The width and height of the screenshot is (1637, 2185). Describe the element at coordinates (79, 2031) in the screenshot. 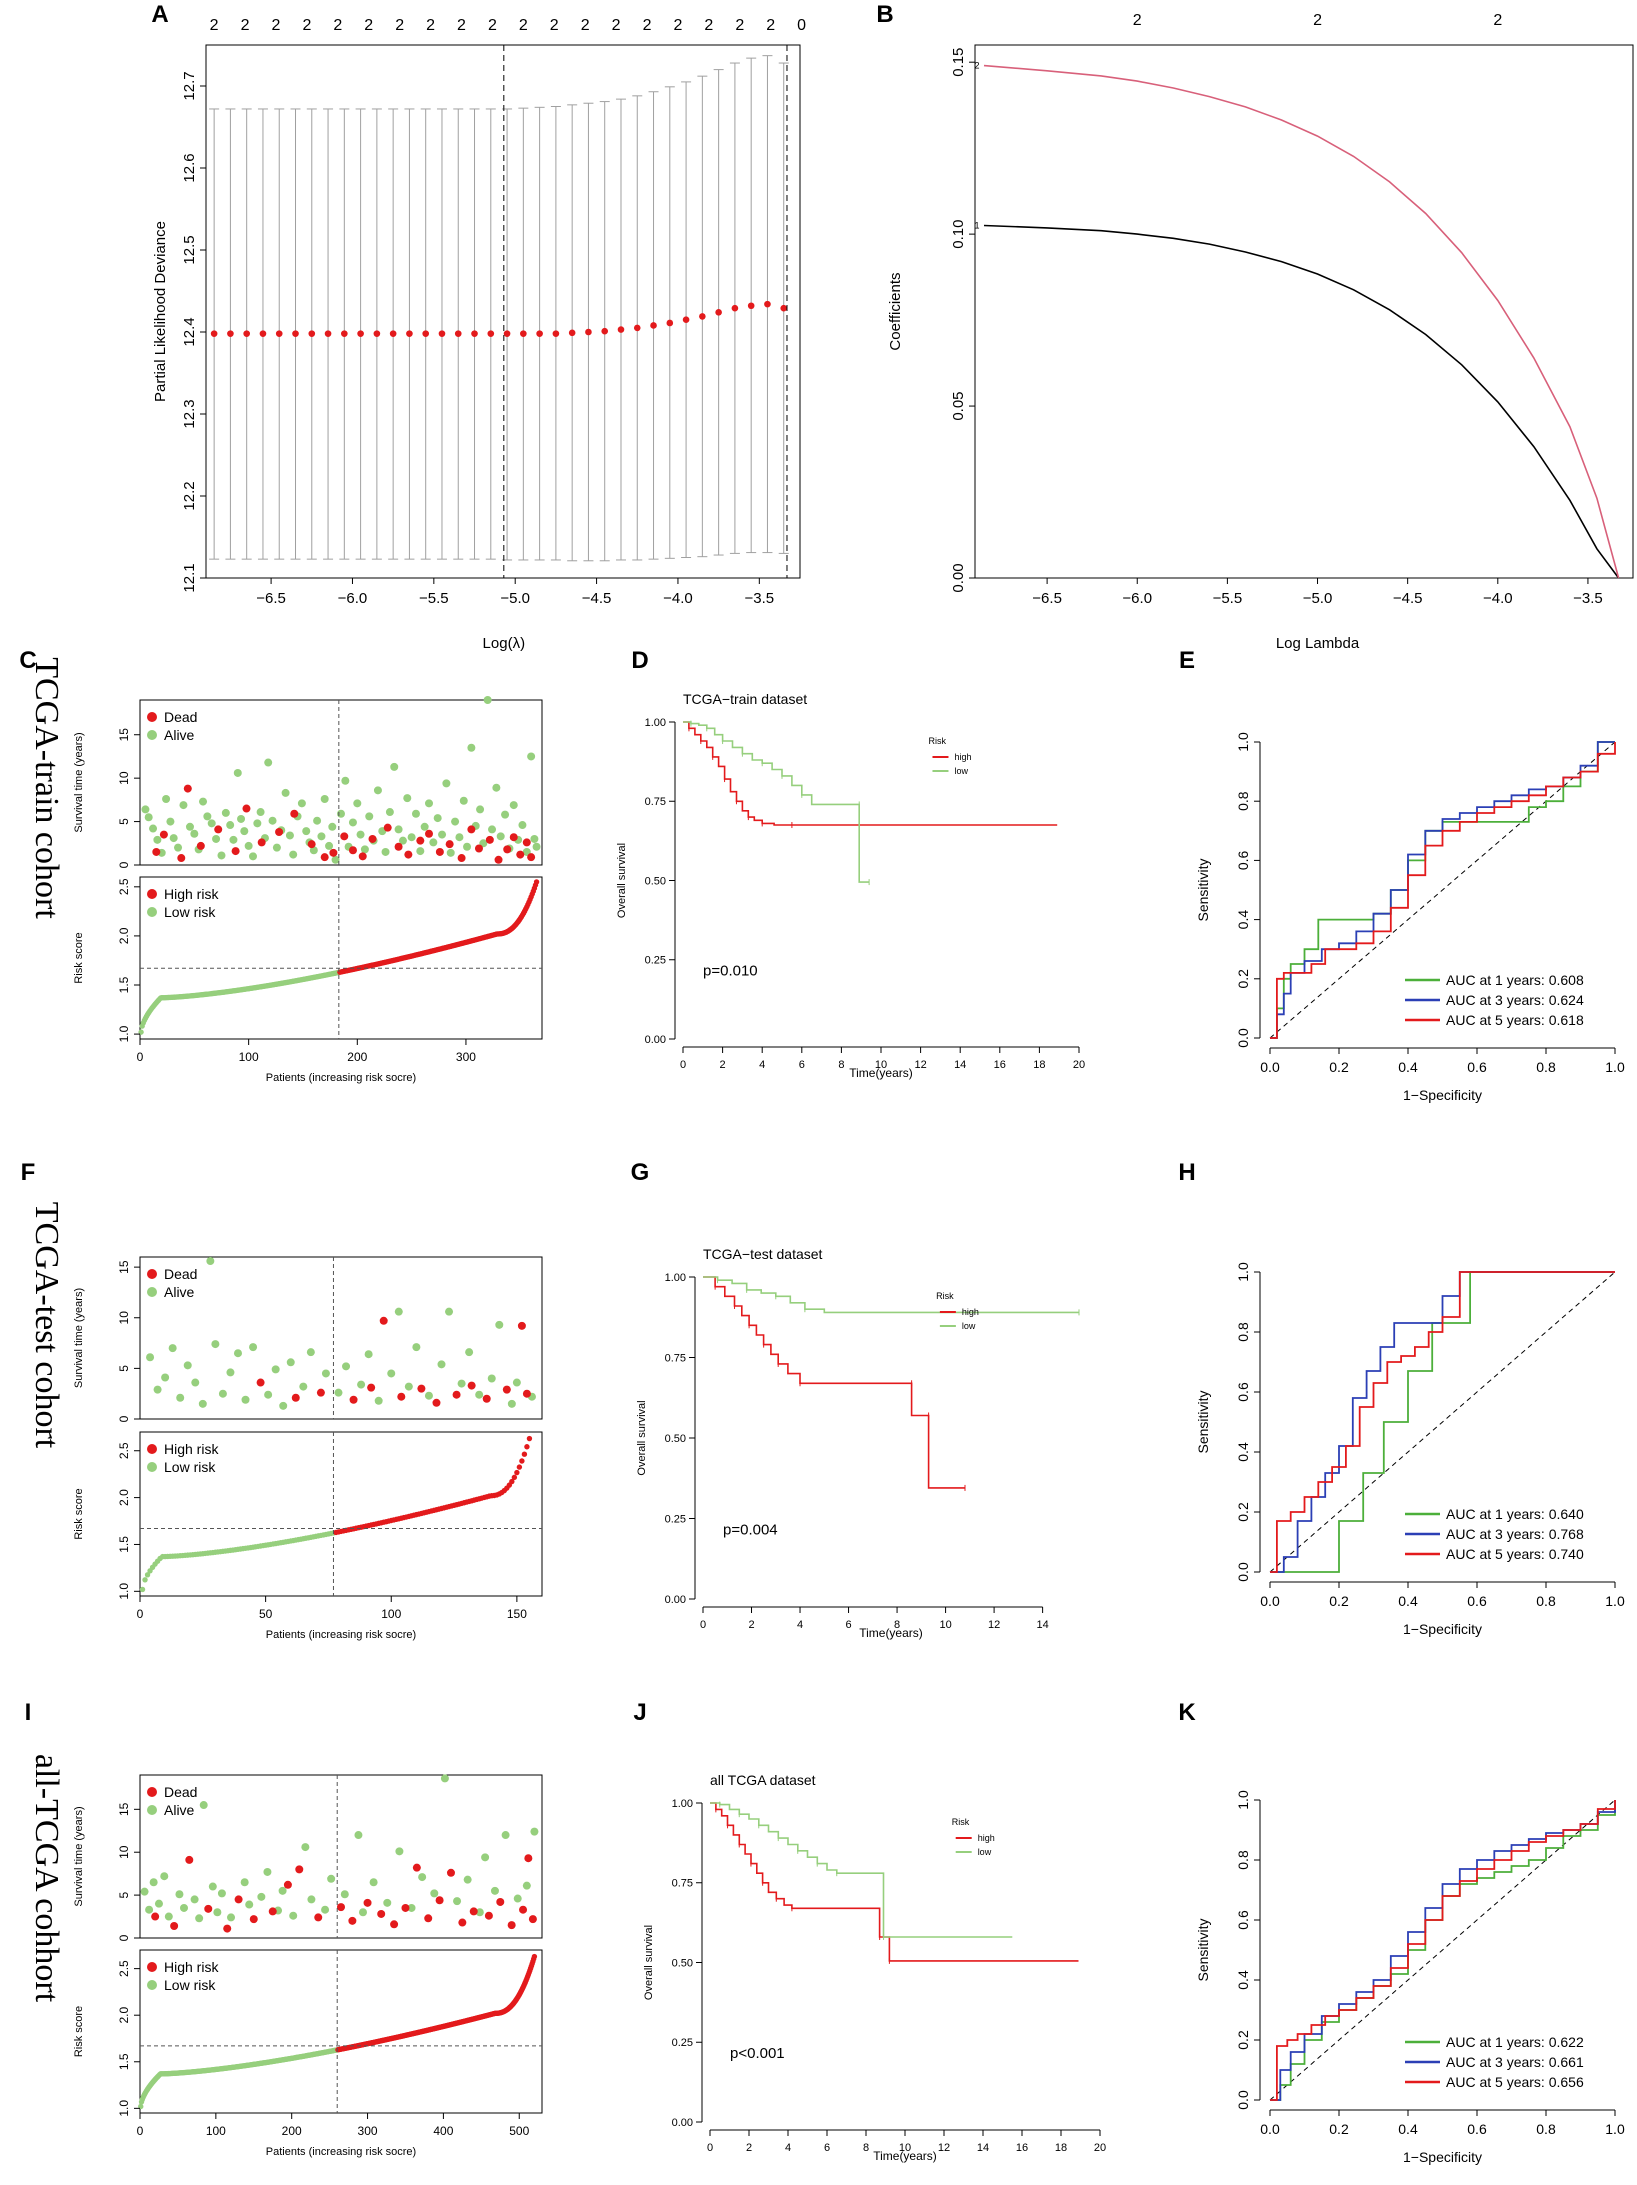

I see `y-axis-label: Risk score` at that location.